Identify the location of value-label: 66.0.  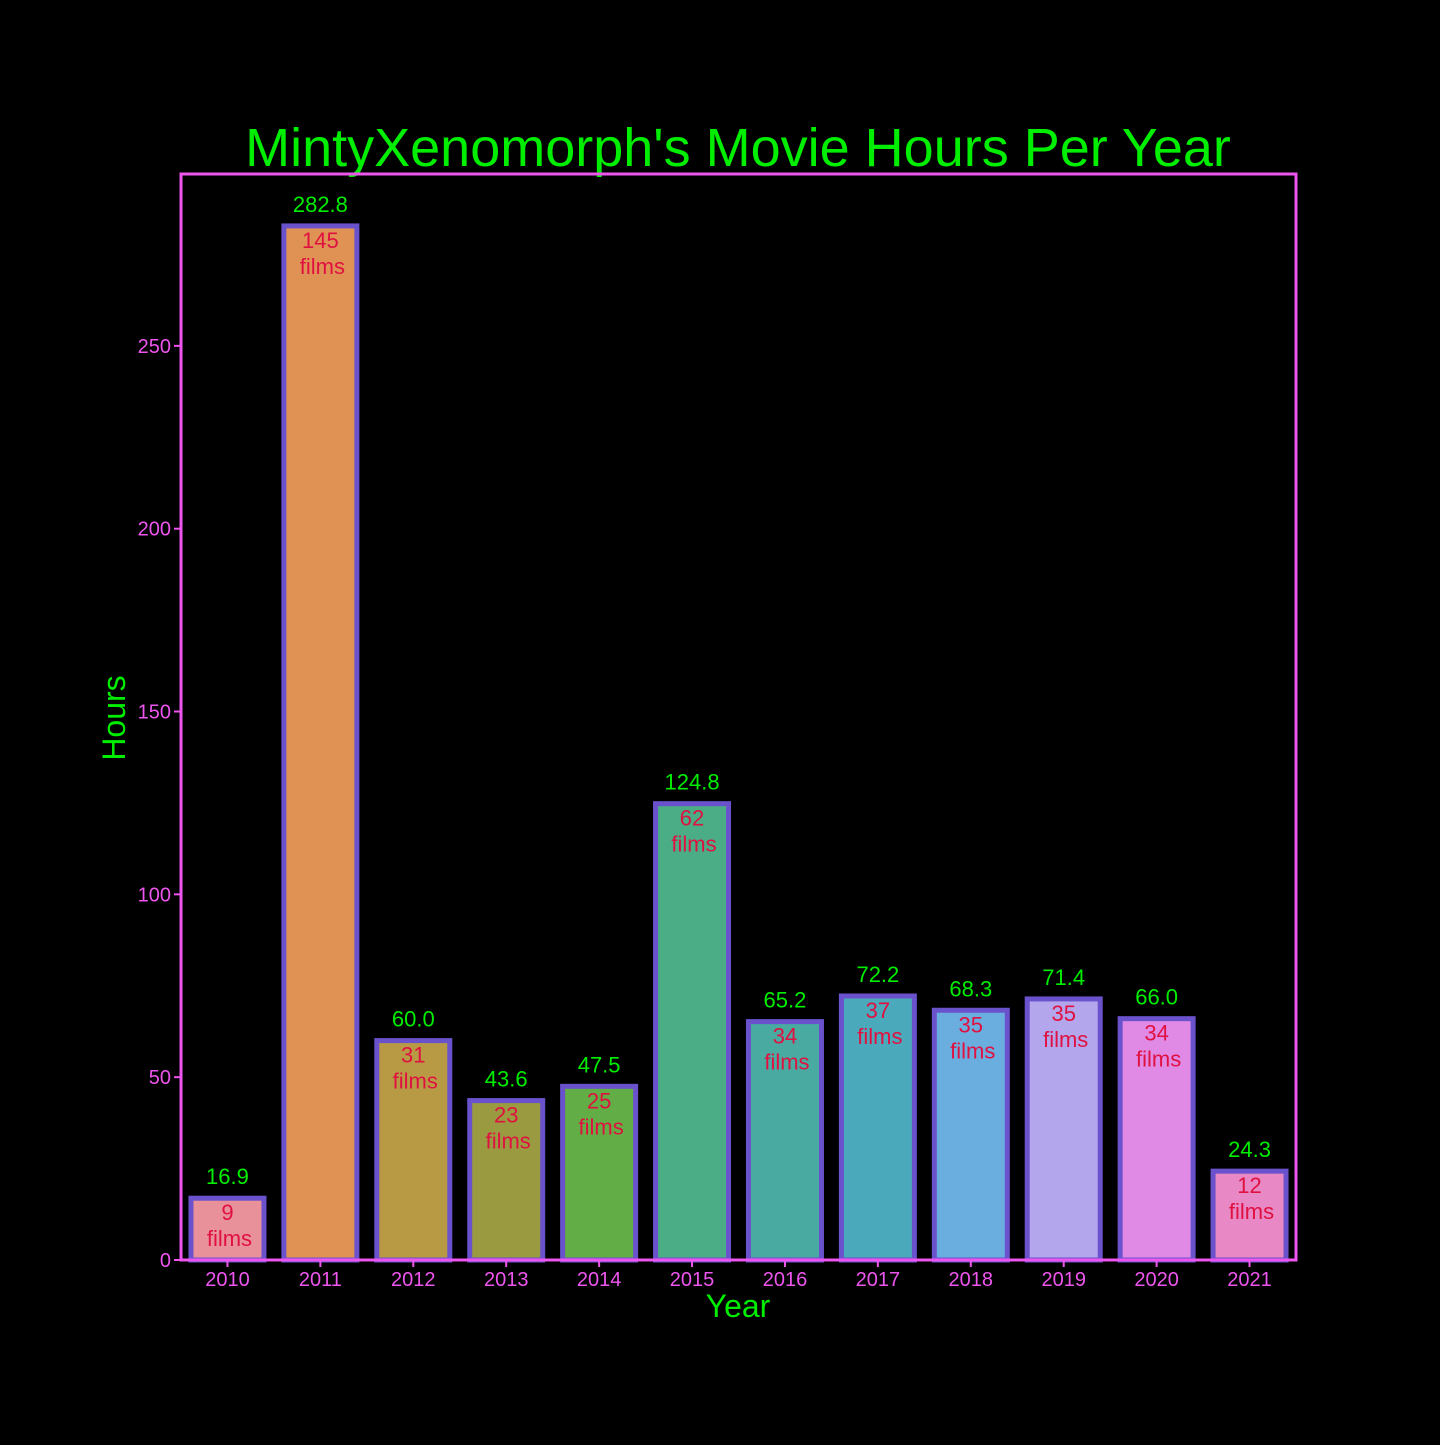
(1156, 997).